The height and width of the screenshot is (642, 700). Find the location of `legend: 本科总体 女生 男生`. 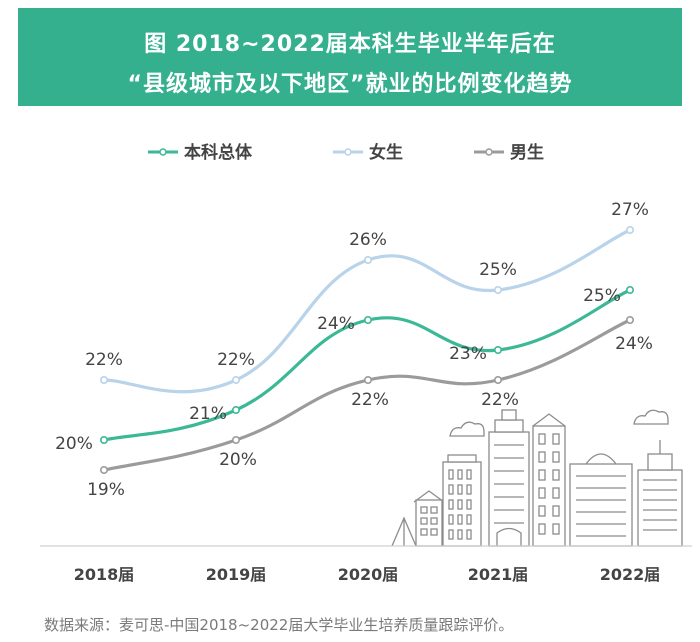

legend: 本科总体 女生 男生 is located at coordinates (346, 152).